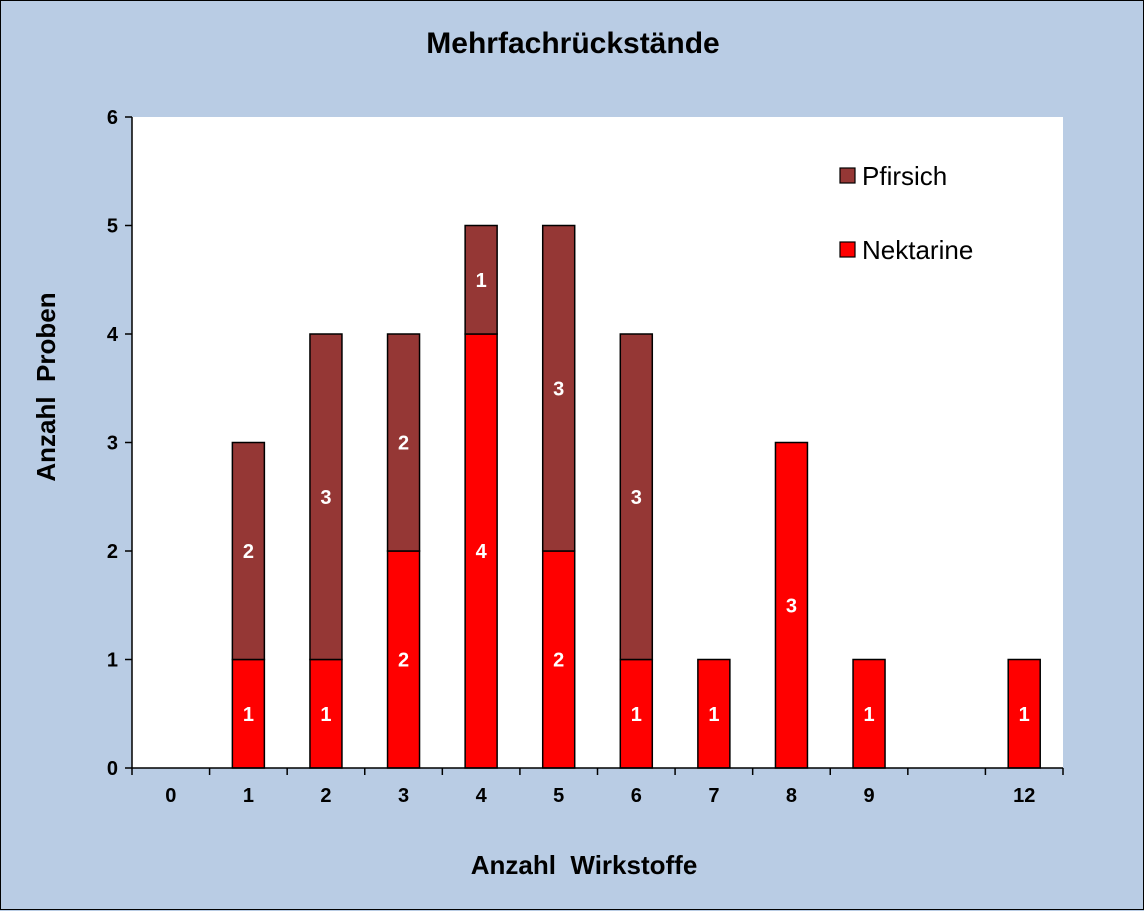 The height and width of the screenshot is (911, 1144). I want to click on x-axis-title: Anzahl Wirkstoffe, so click(584, 865).